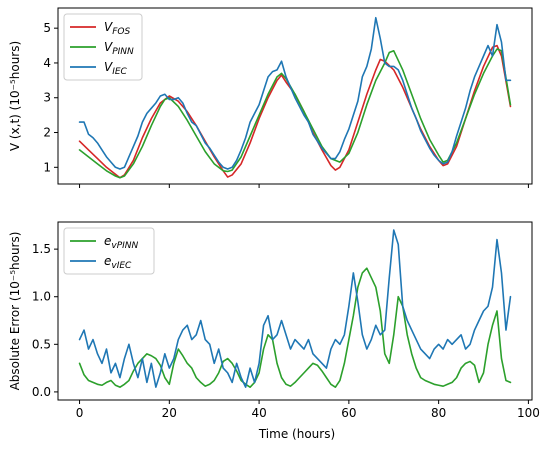 This screenshot has width=554, height=451. Describe the element at coordinates (41, 344) in the screenshot. I see `bottom-y-tick-label: 0.5` at that location.